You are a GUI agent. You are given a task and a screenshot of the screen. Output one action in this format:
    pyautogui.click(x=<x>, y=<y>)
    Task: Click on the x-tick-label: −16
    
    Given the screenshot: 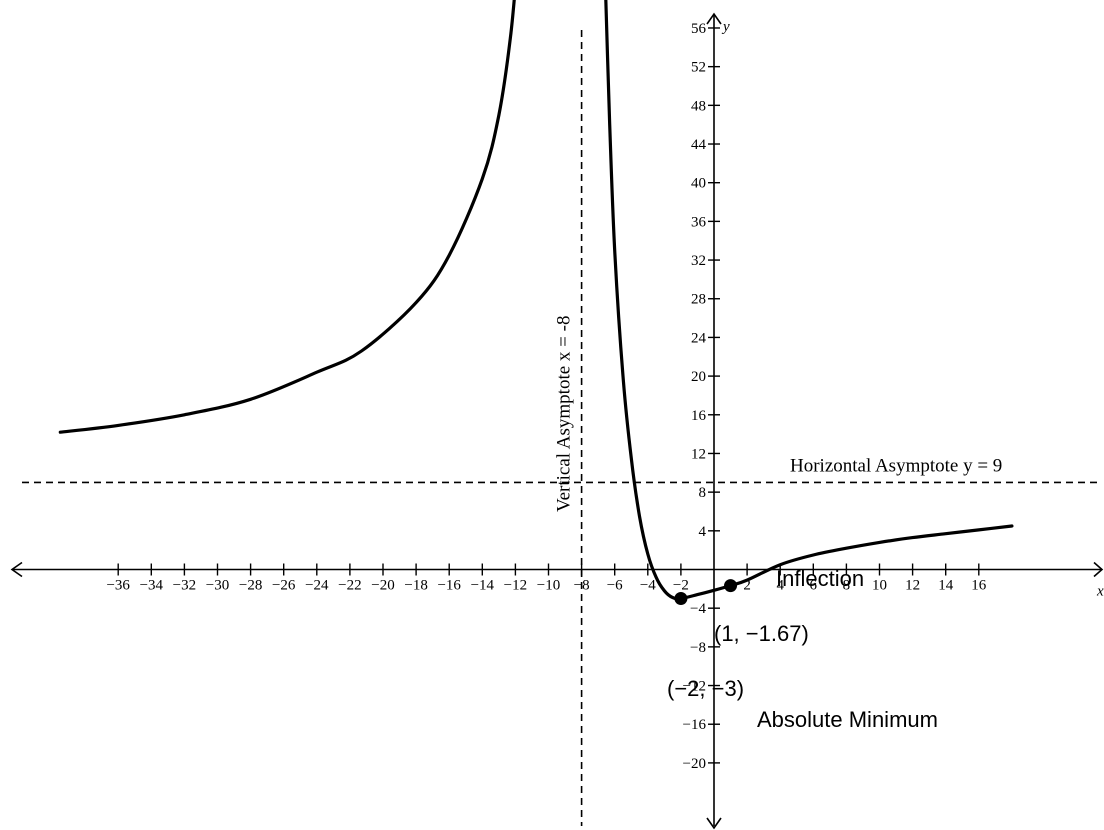 What is the action you would take?
    pyautogui.click(x=449, y=586)
    